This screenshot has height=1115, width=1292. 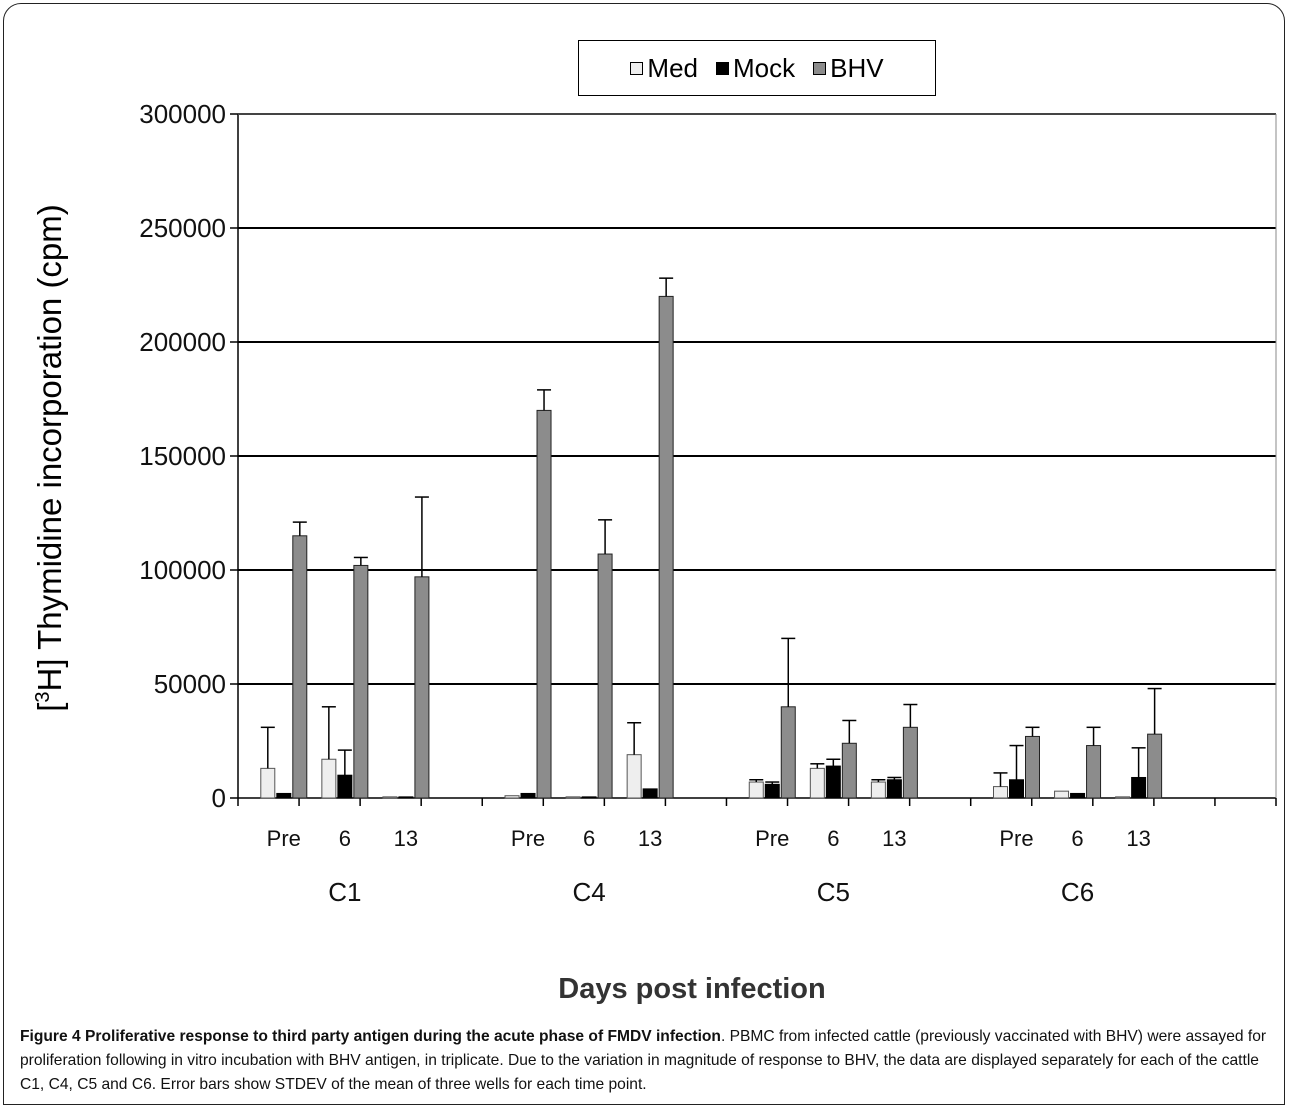 What do you see at coordinates (833, 892) in the screenshot?
I see `group-label: C5` at bounding box center [833, 892].